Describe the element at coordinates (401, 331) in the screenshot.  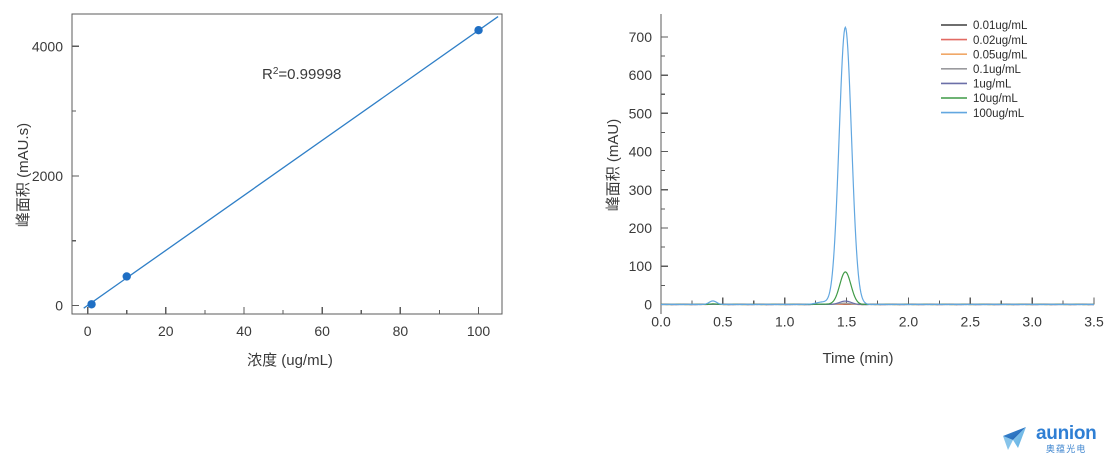
I see `calibration-x-tick-label: 80` at that location.